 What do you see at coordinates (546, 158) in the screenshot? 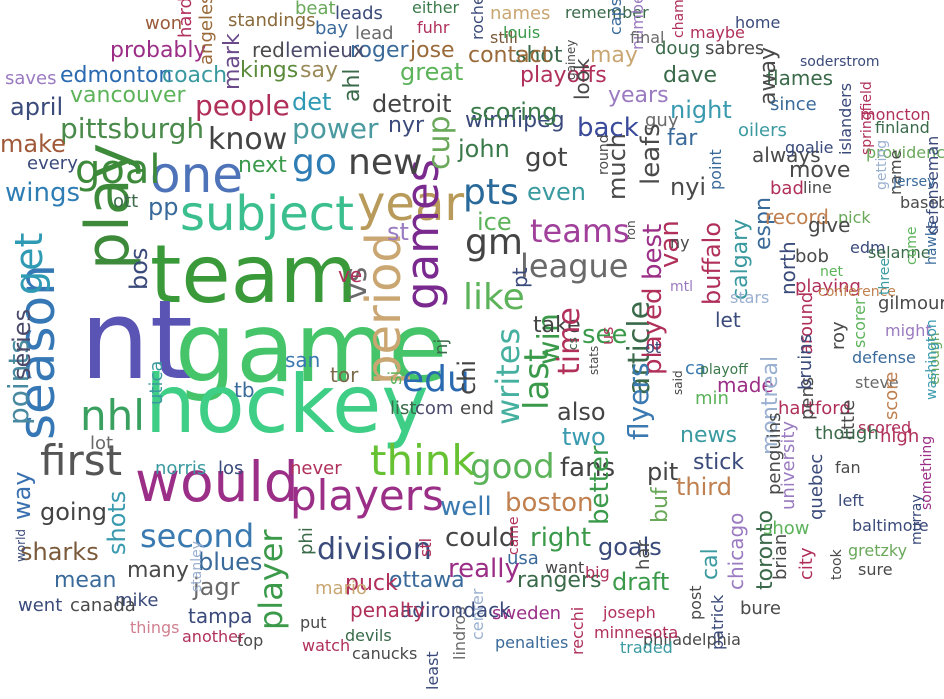
I see `word-got: got` at bounding box center [546, 158].